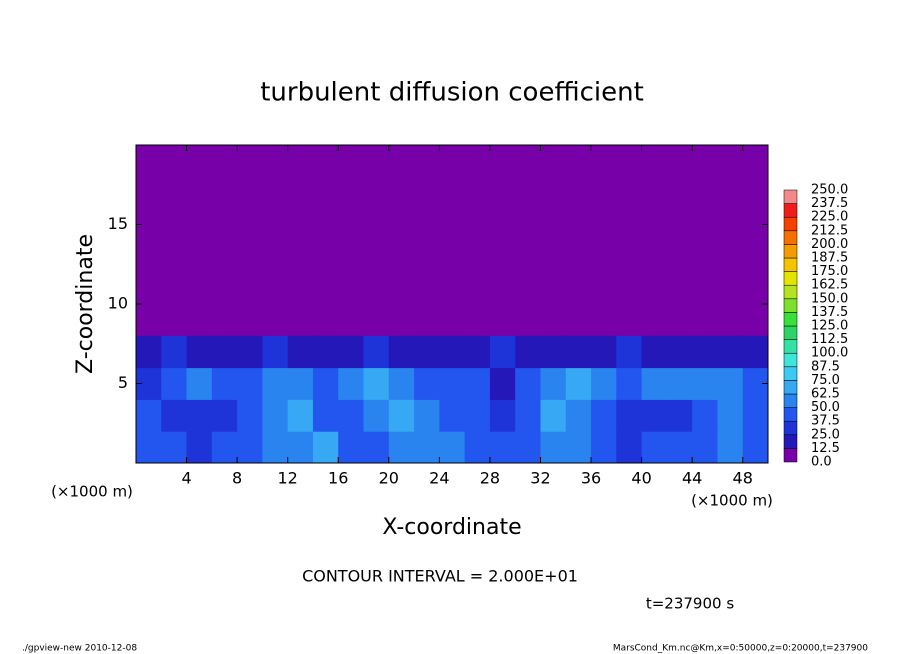 This screenshot has width=904, height=654. Describe the element at coordinates (825, 448) in the screenshot. I see `colorbar-label: 12.5` at that location.